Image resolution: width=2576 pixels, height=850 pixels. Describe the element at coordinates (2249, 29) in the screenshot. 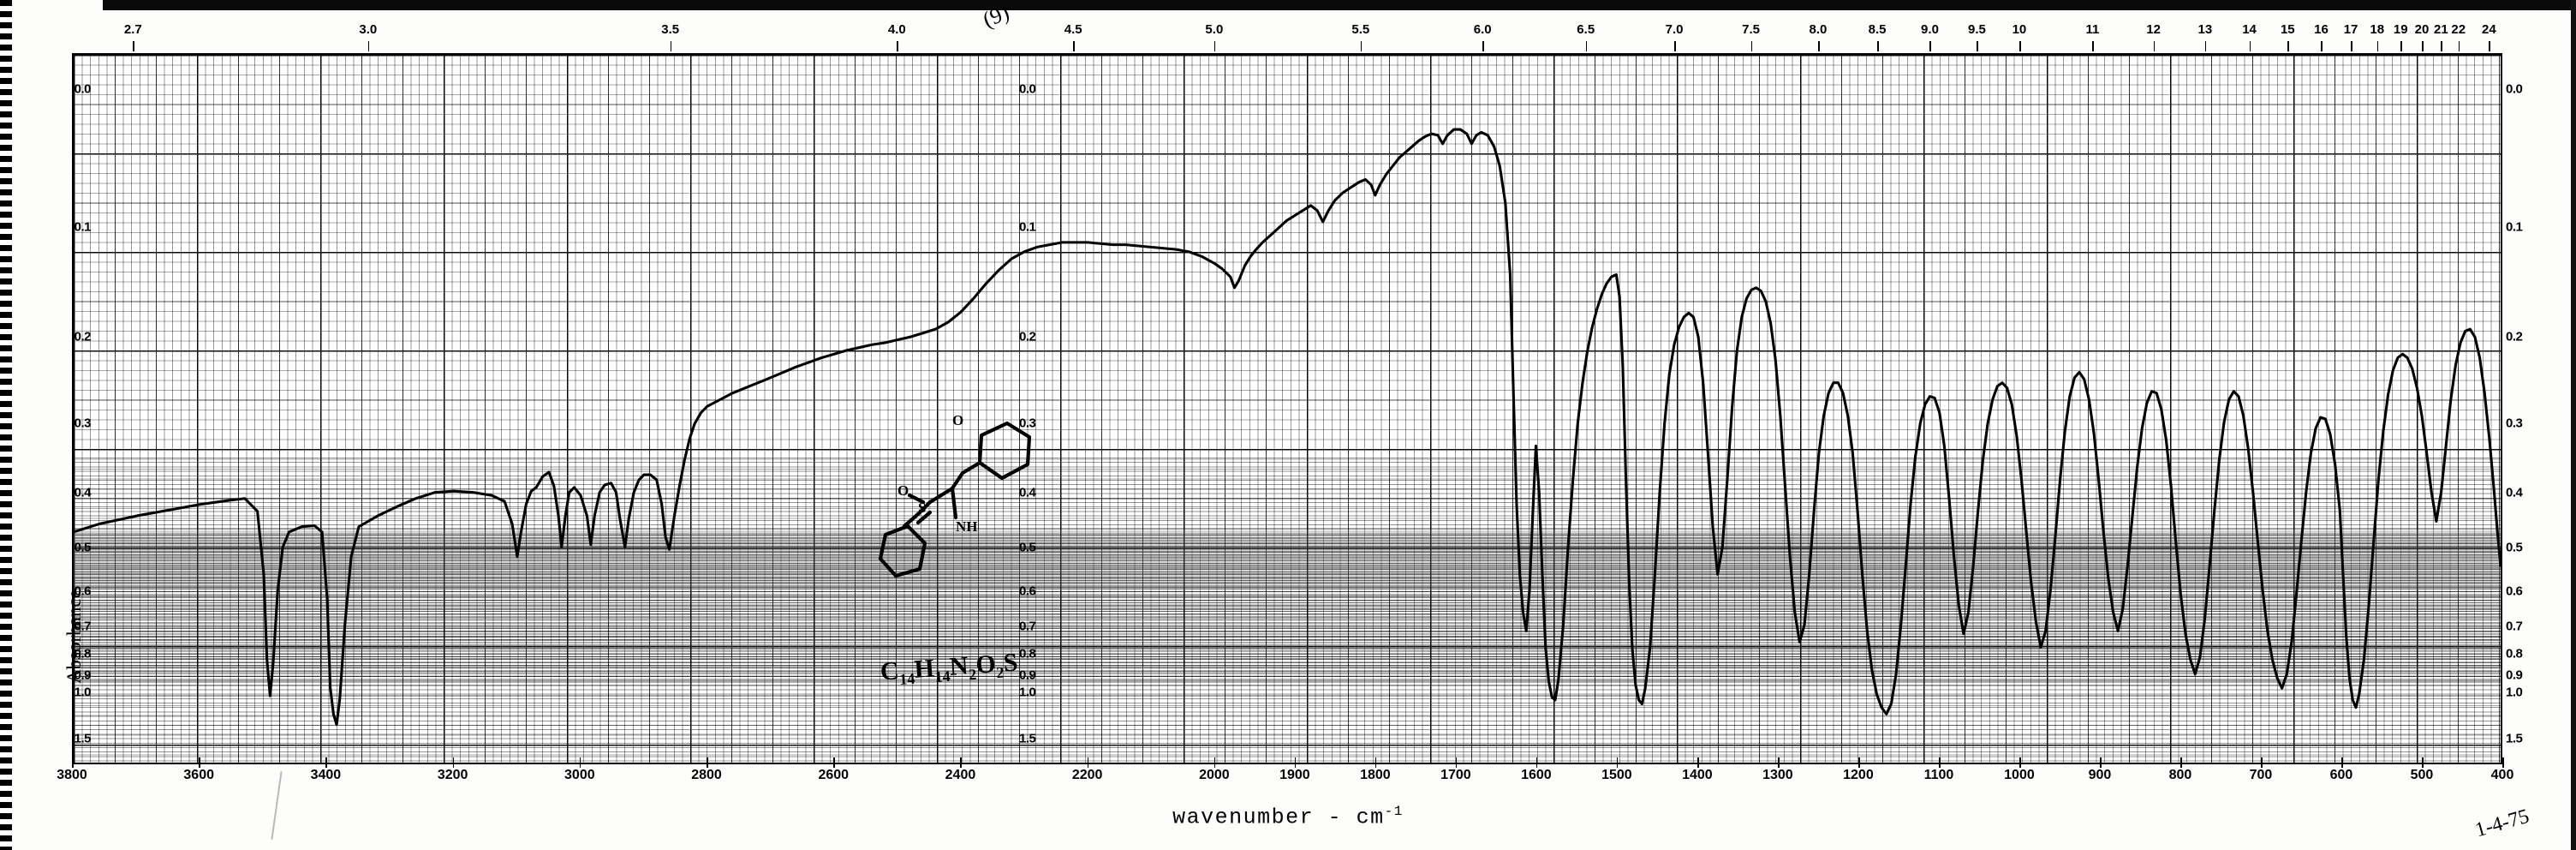

I see `top-tick-label: 14` at that location.